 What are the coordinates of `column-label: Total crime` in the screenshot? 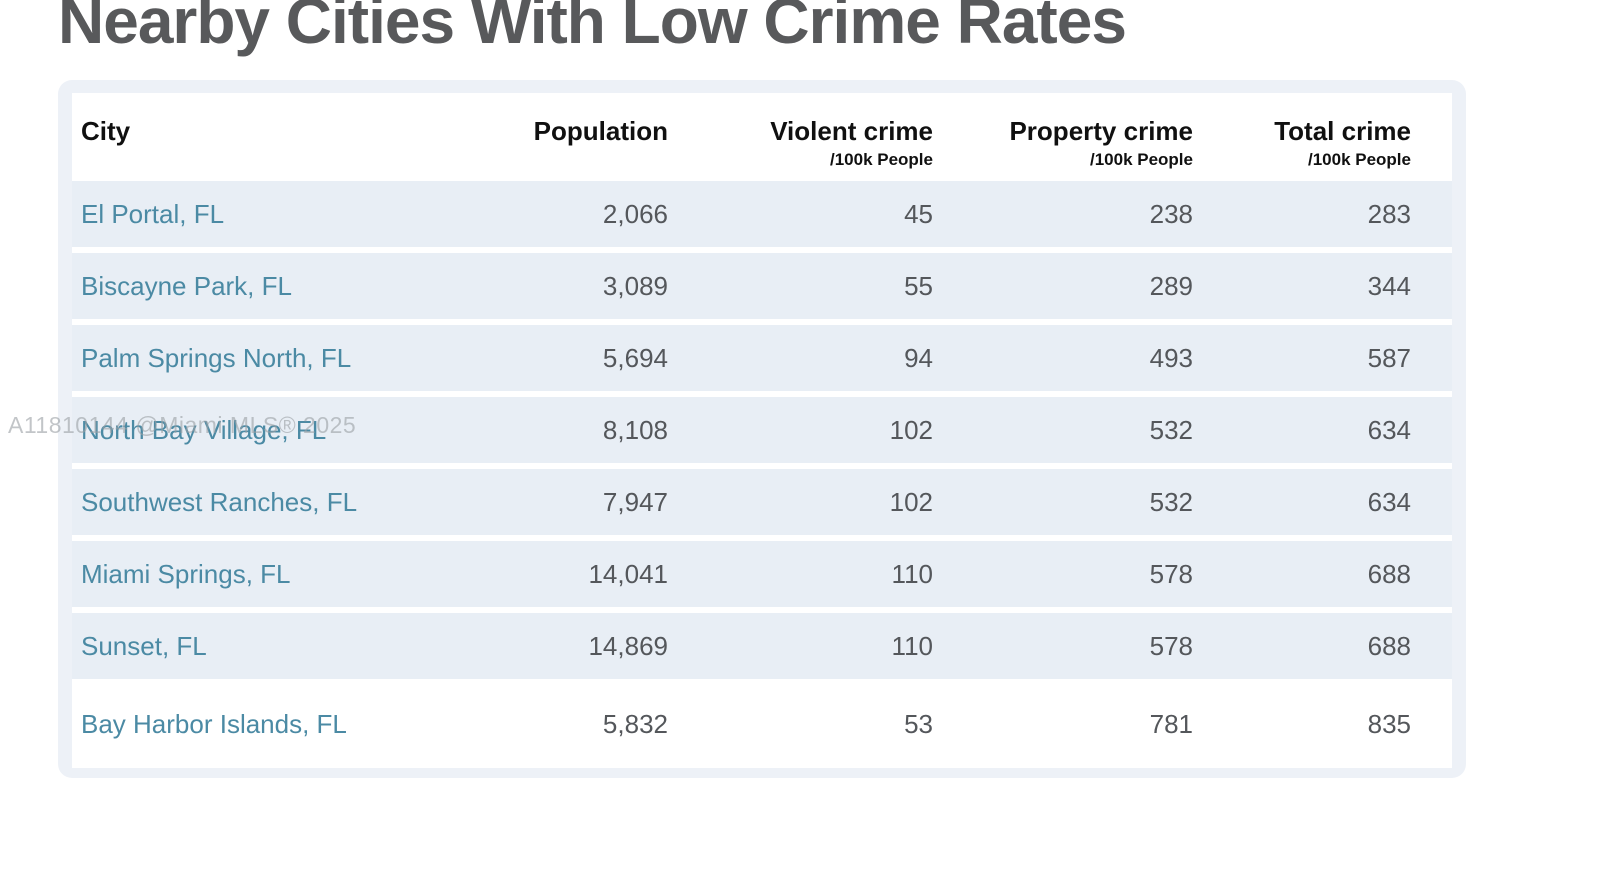 It's located at (1342, 131).